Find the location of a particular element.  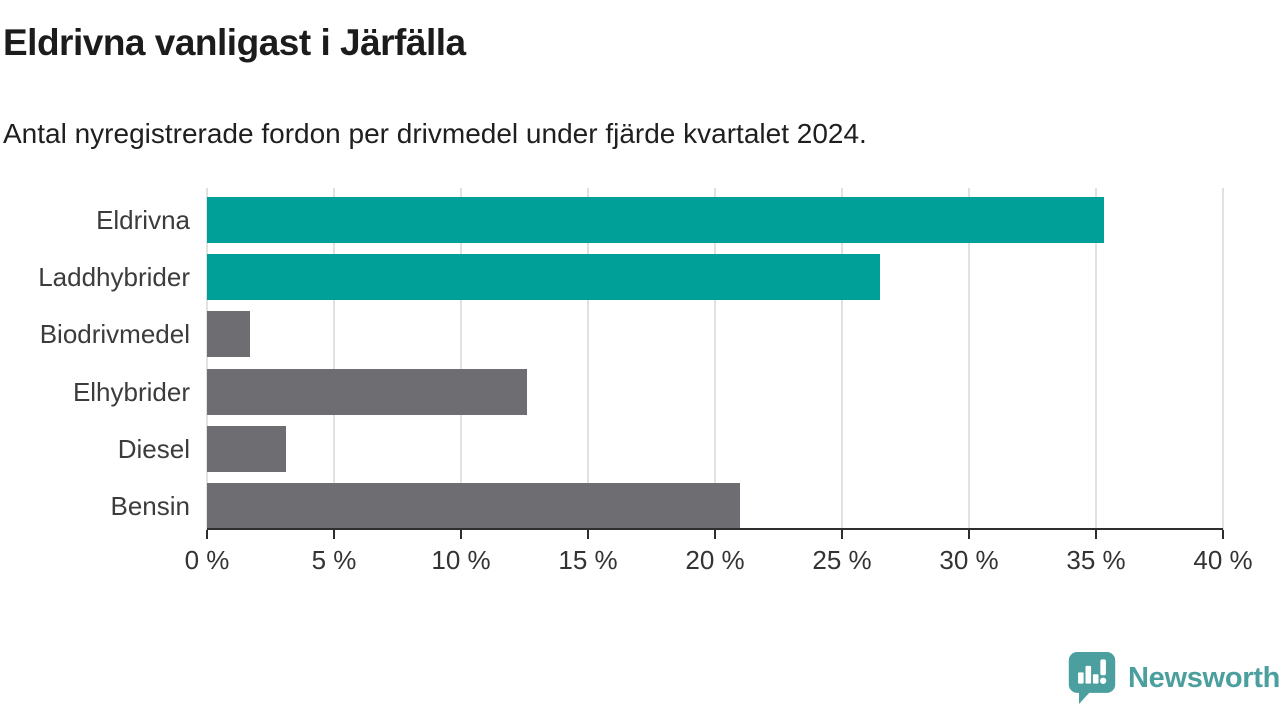

x-tick-label: 15 % is located at coordinates (588, 560).